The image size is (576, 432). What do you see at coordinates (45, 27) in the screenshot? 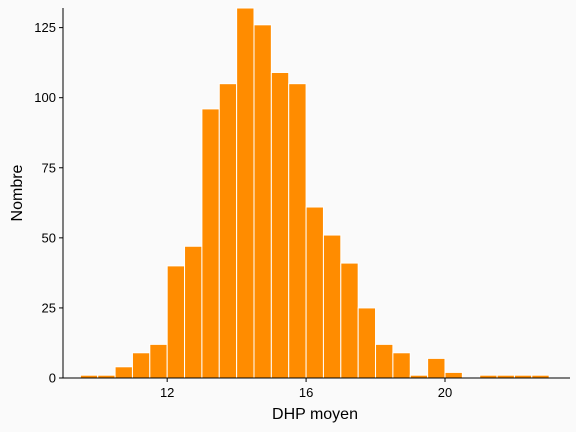
I see `y-tick-label: 125` at bounding box center [45, 27].